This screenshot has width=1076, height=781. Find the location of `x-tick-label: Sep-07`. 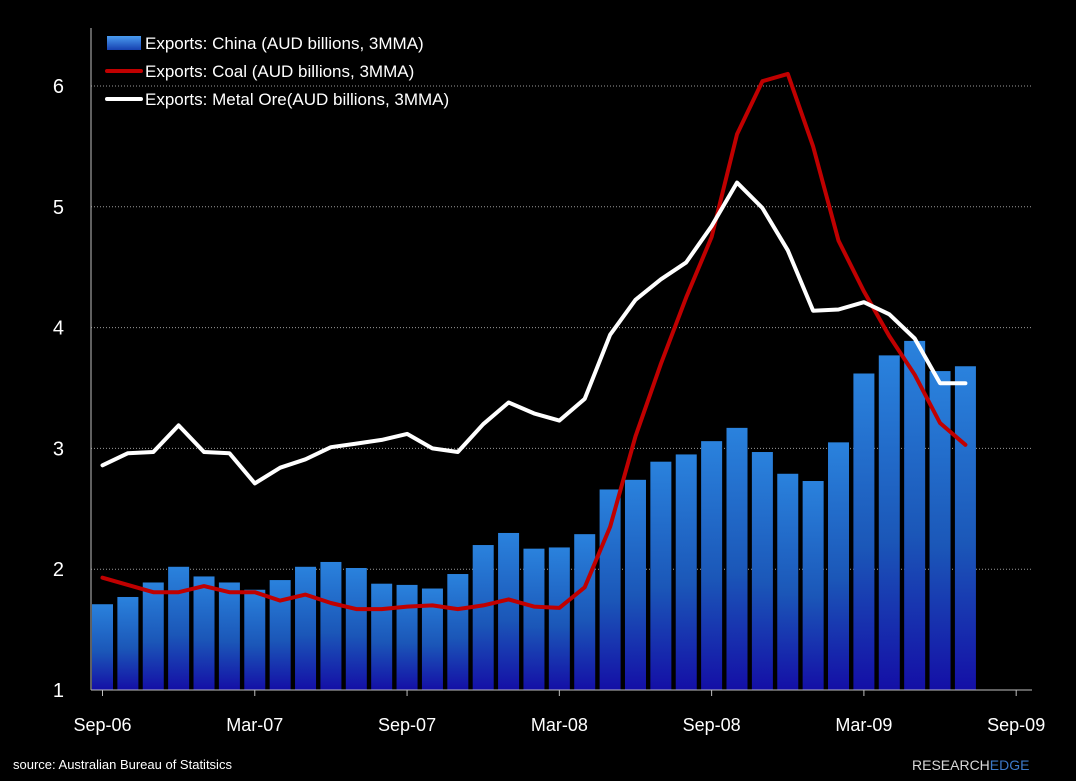

x-tick-label: Sep-07 is located at coordinates (407, 725).